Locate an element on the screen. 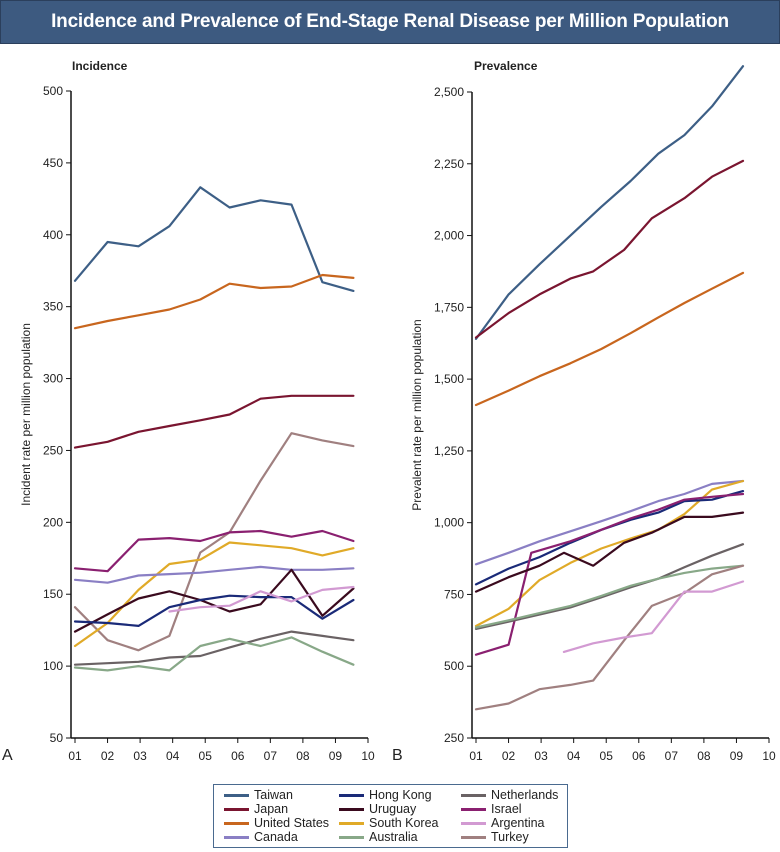  legend-label: South Korea is located at coordinates (404, 823).